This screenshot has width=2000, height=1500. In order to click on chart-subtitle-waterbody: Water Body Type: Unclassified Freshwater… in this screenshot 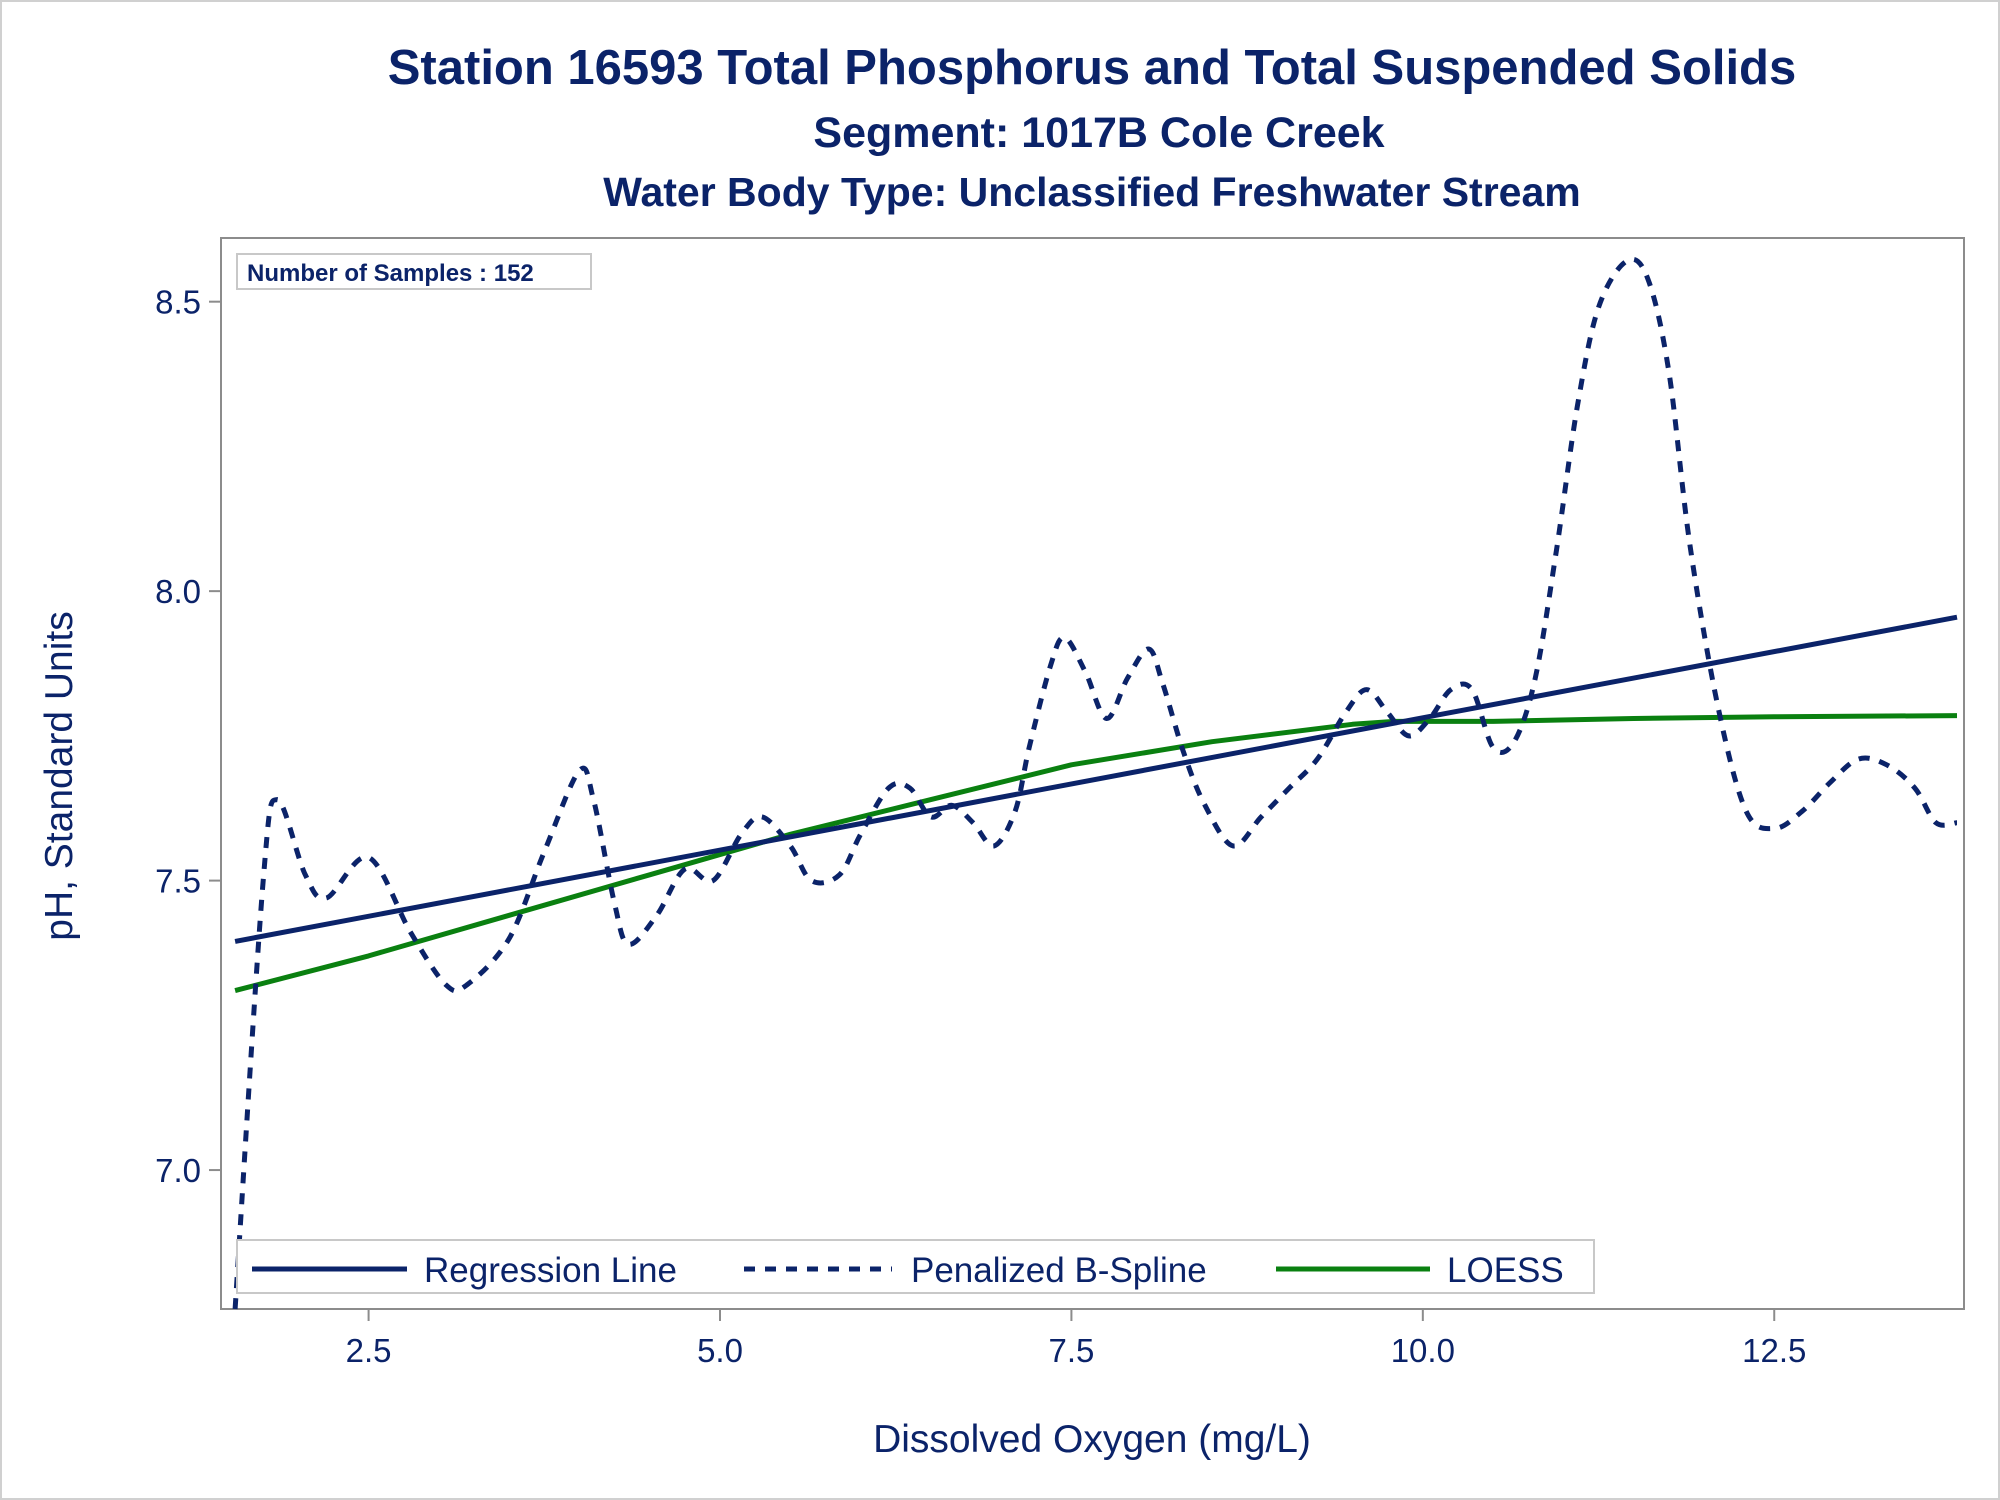, I will do `click(1091, 192)`.